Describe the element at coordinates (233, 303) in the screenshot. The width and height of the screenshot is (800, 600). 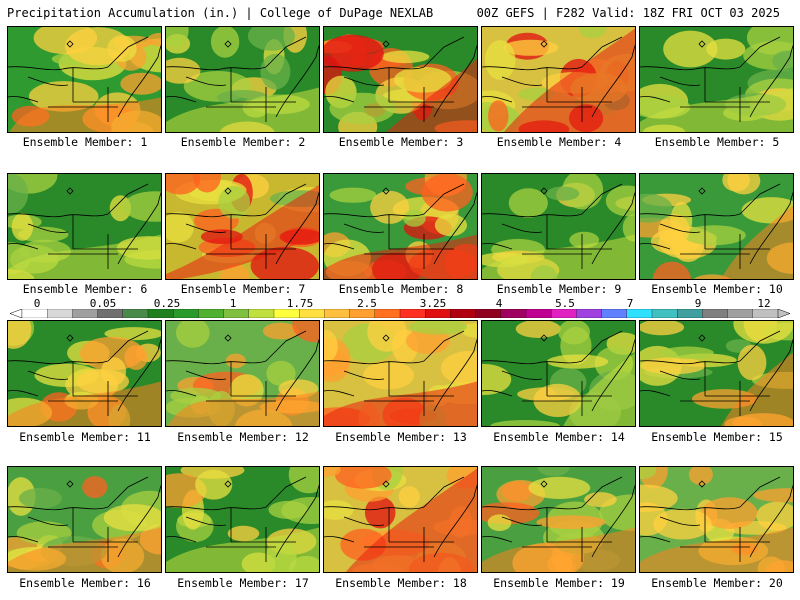
I see `scale-tick-label: 1` at that location.